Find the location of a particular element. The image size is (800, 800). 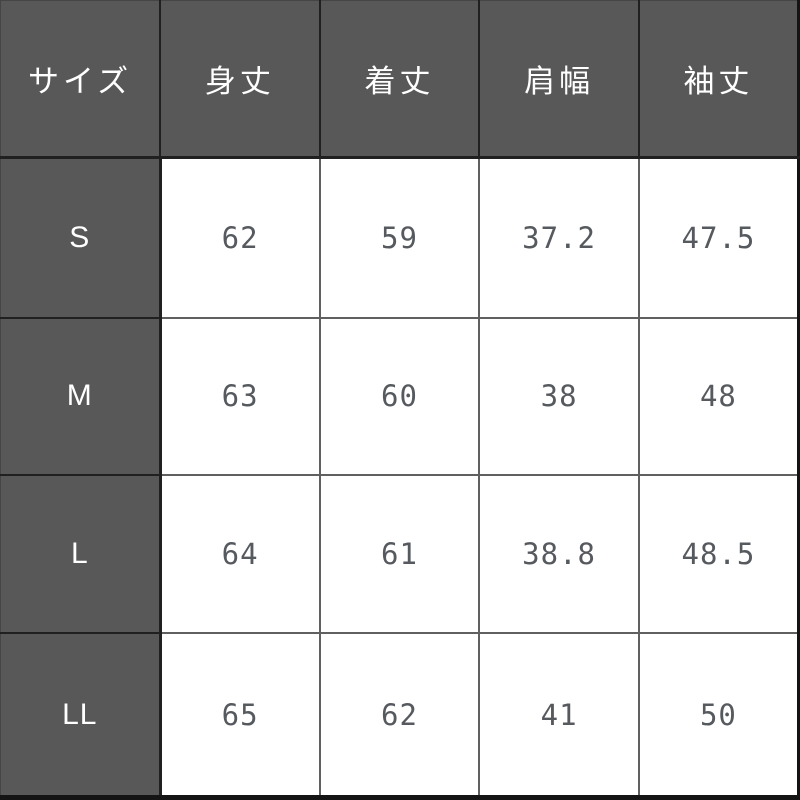

cell-m-sleeve-length: 48 is located at coordinates (718, 396).